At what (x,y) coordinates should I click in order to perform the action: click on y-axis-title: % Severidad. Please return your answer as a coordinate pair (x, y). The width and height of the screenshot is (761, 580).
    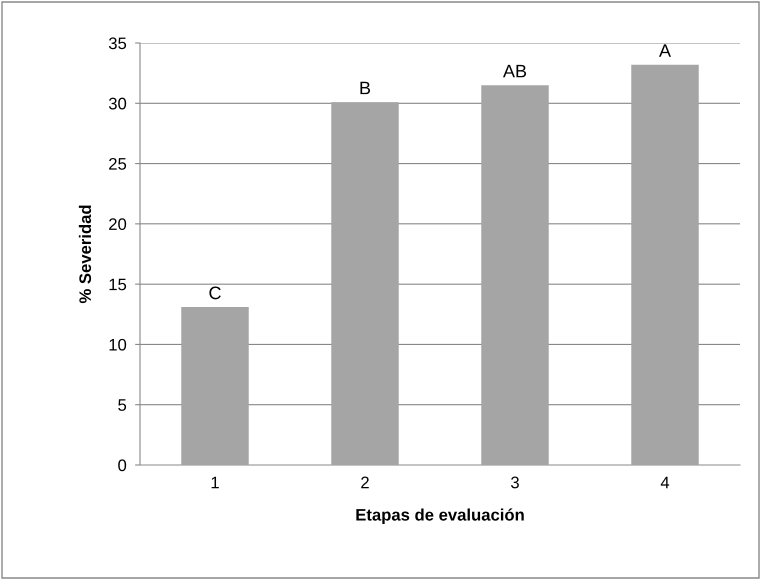
    Looking at the image, I should click on (85, 255).